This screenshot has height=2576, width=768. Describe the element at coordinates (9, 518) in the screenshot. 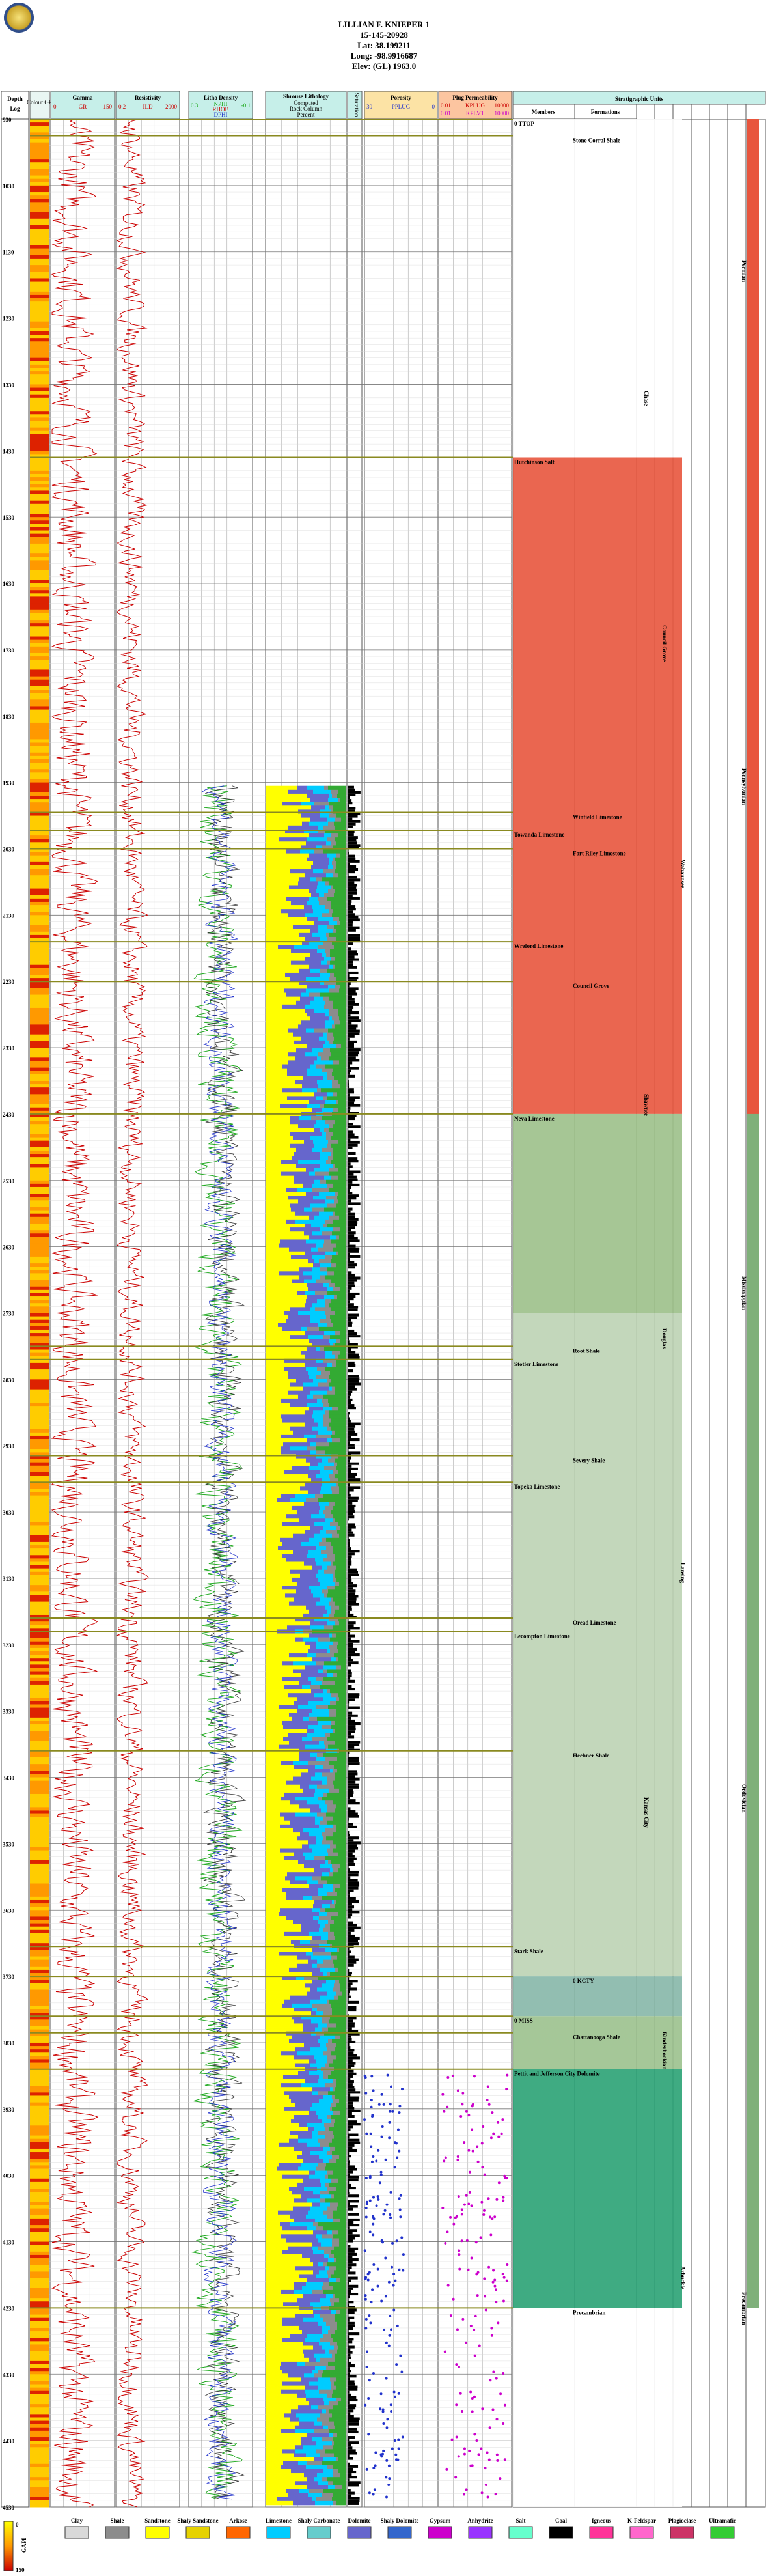

I see `depth-tick-label: 1530` at that location.